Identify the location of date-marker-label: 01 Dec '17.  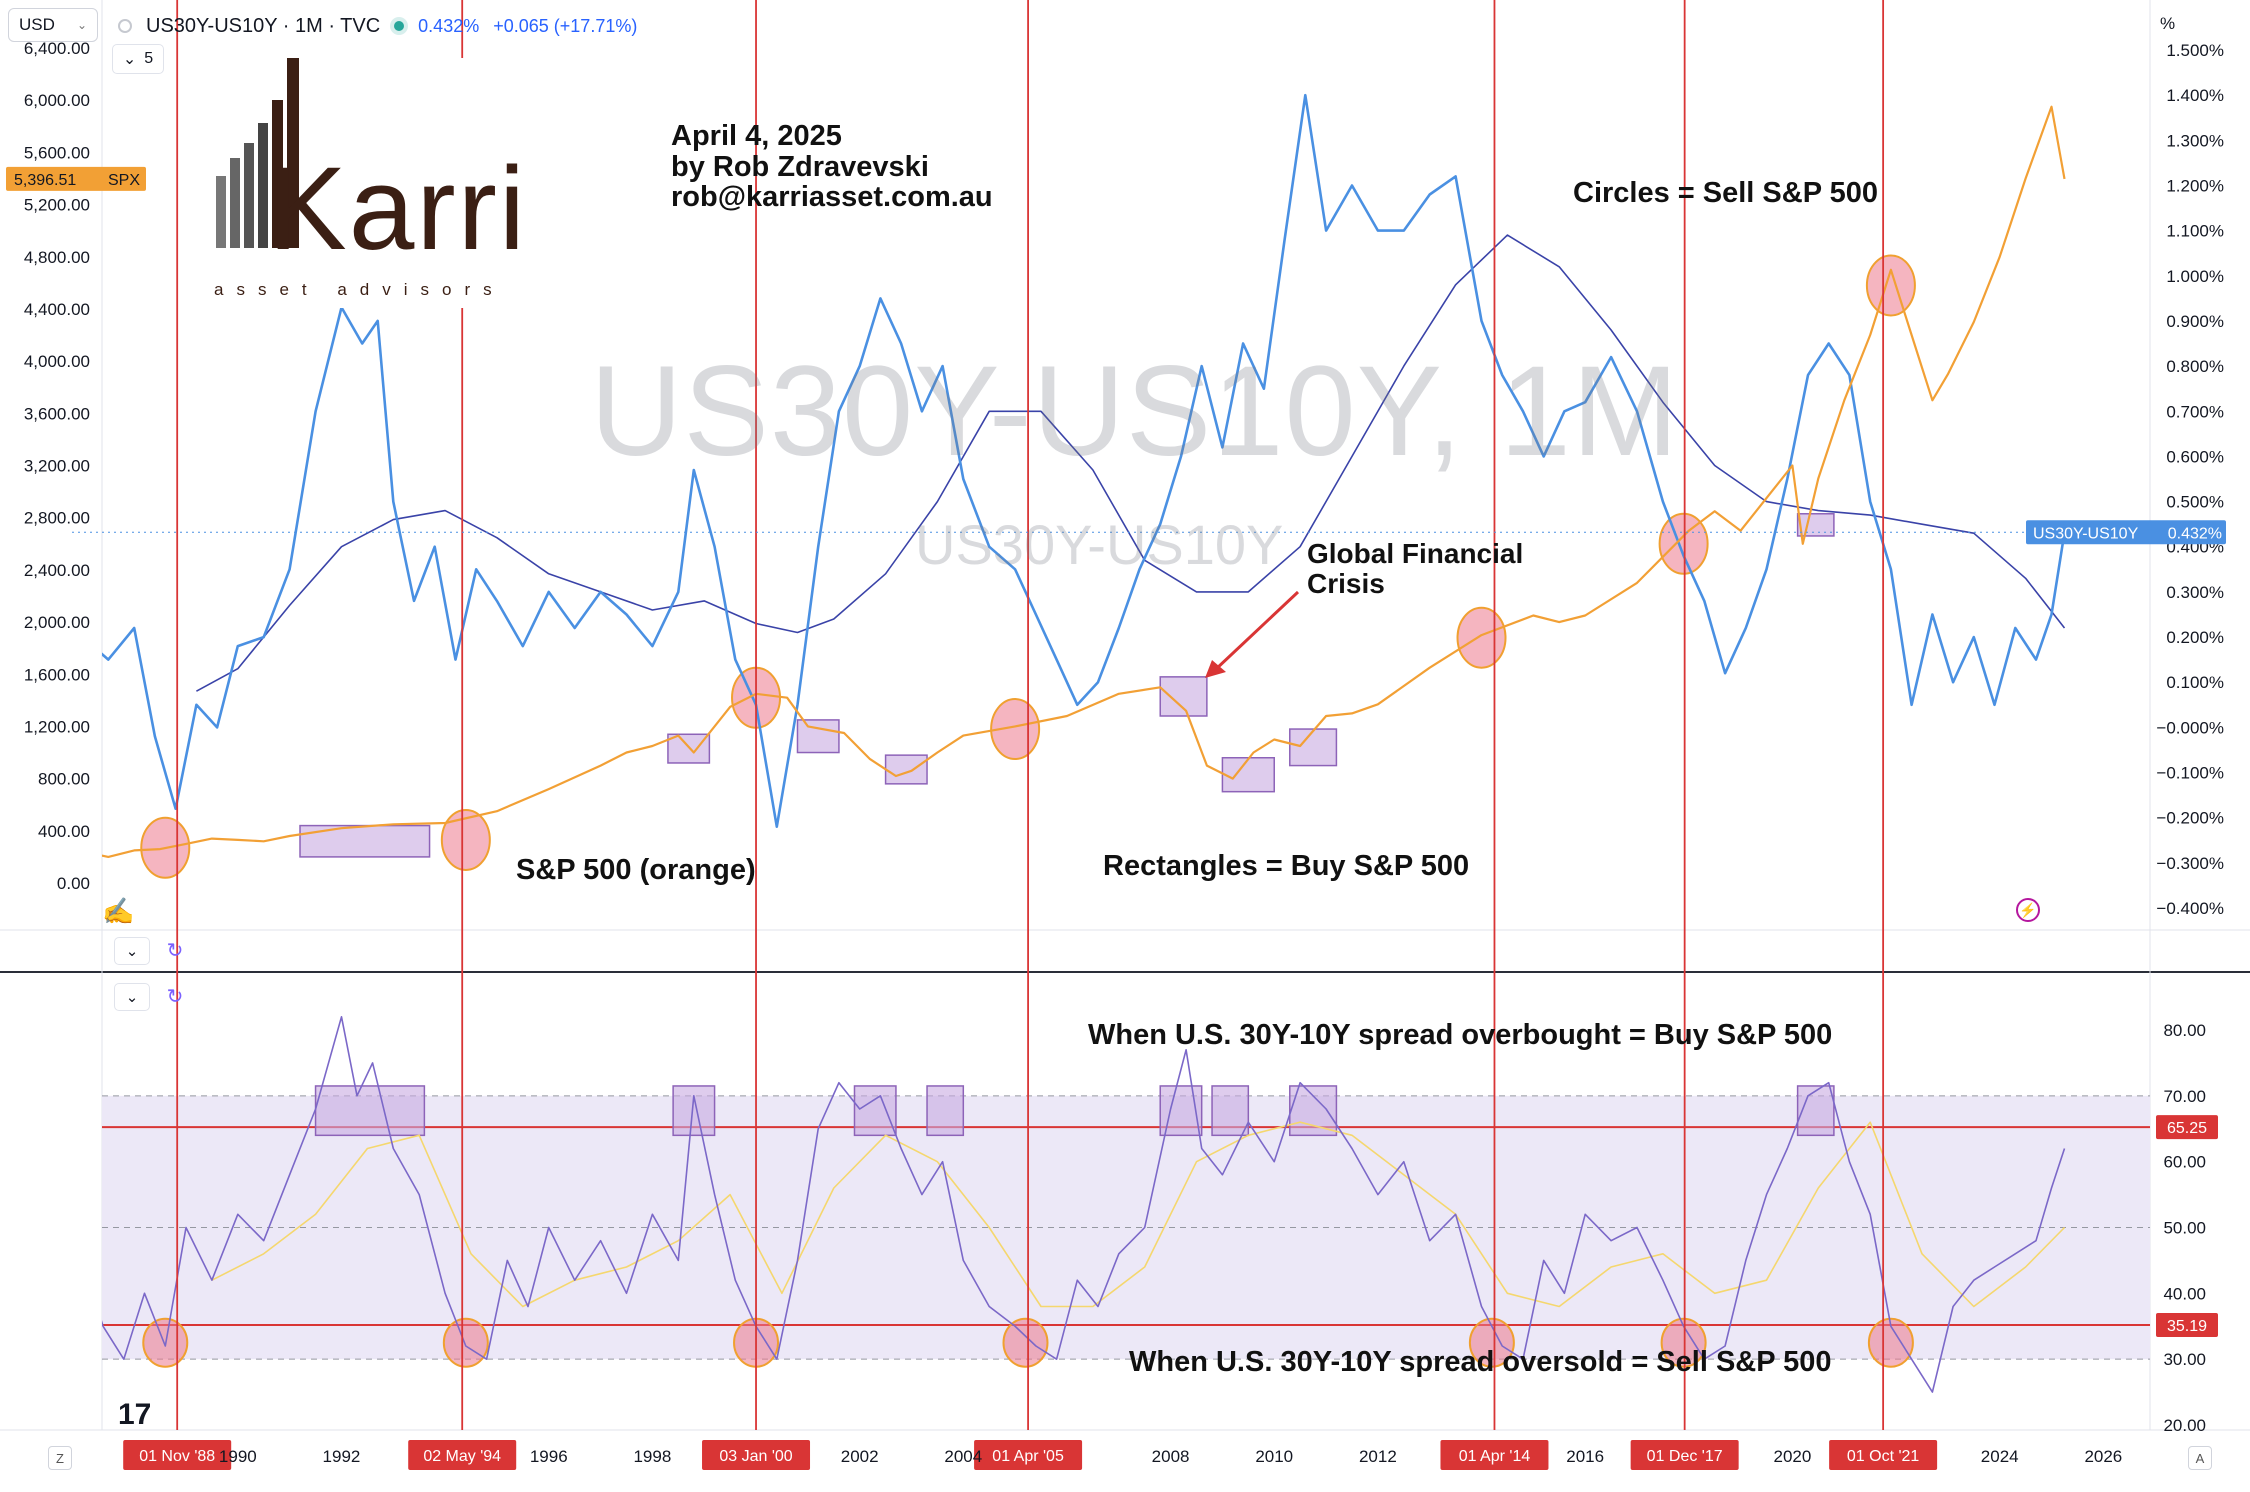
(1685, 1456).